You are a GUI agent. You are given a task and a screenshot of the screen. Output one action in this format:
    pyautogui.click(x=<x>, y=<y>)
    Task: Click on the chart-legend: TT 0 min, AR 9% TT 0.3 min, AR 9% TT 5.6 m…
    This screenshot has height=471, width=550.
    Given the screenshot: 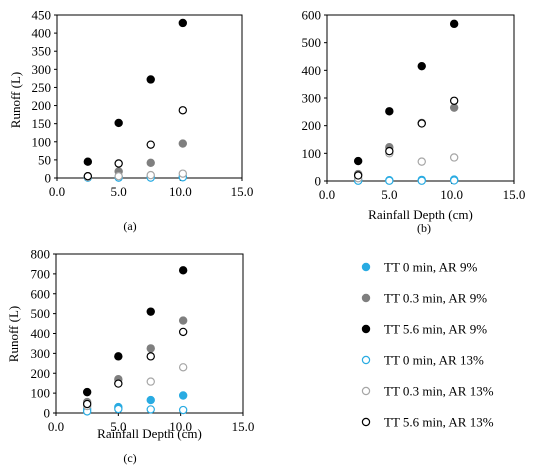 What is the action you would take?
    pyautogui.click(x=427, y=345)
    